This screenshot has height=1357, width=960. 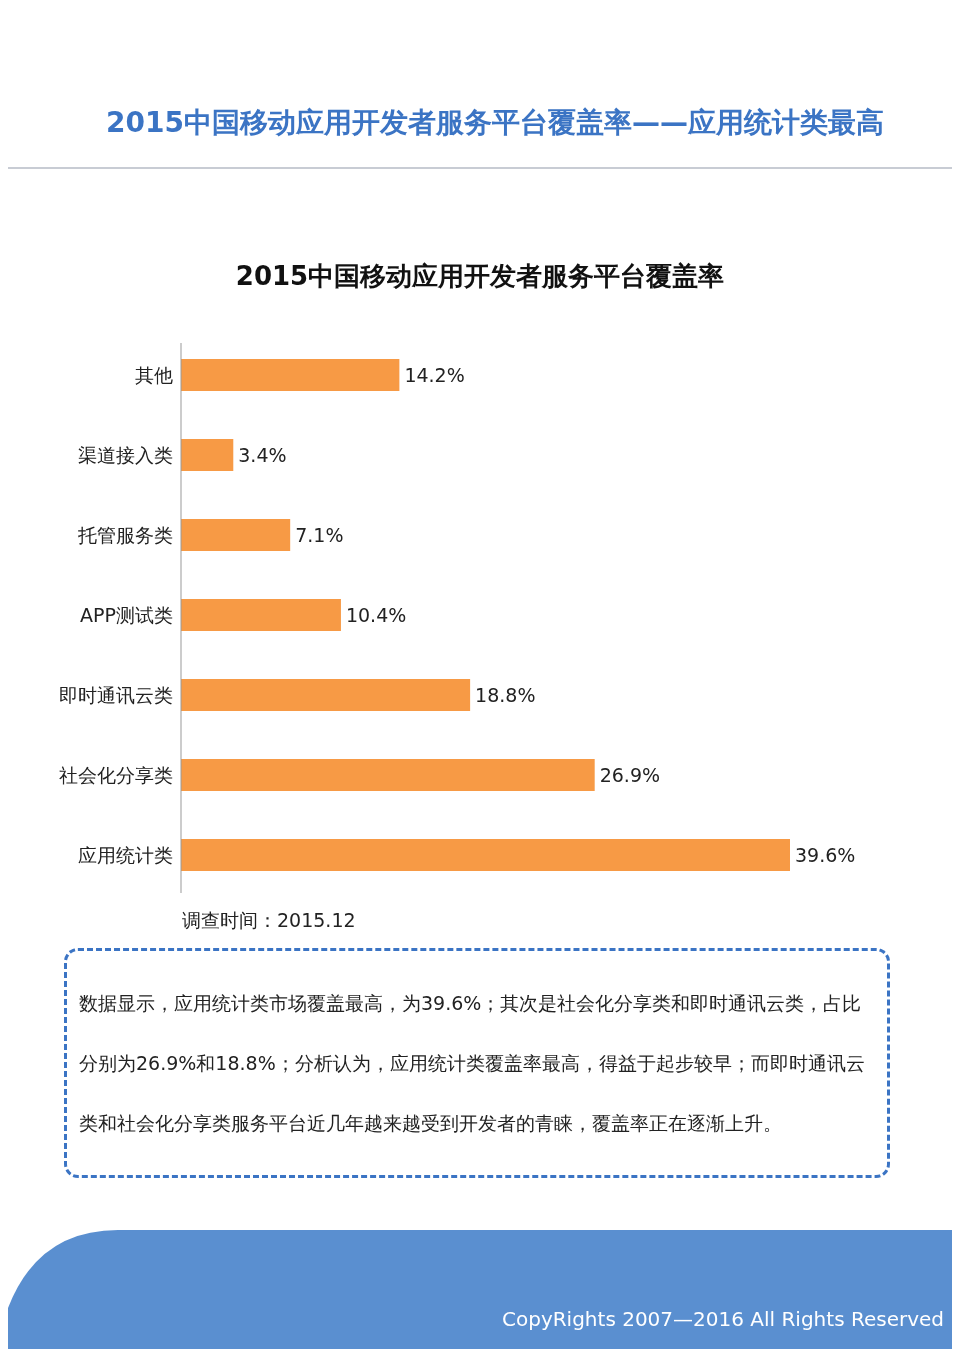 I want to click on y-tick-label: 社会化分享类, so click(x=116, y=774).